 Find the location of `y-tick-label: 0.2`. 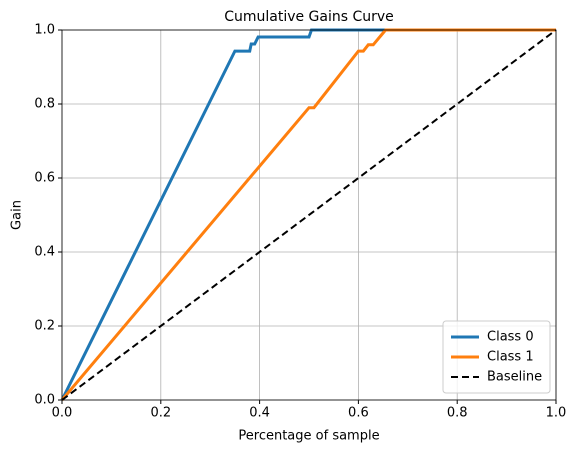

y-tick-label: 0.2 is located at coordinates (44, 326).